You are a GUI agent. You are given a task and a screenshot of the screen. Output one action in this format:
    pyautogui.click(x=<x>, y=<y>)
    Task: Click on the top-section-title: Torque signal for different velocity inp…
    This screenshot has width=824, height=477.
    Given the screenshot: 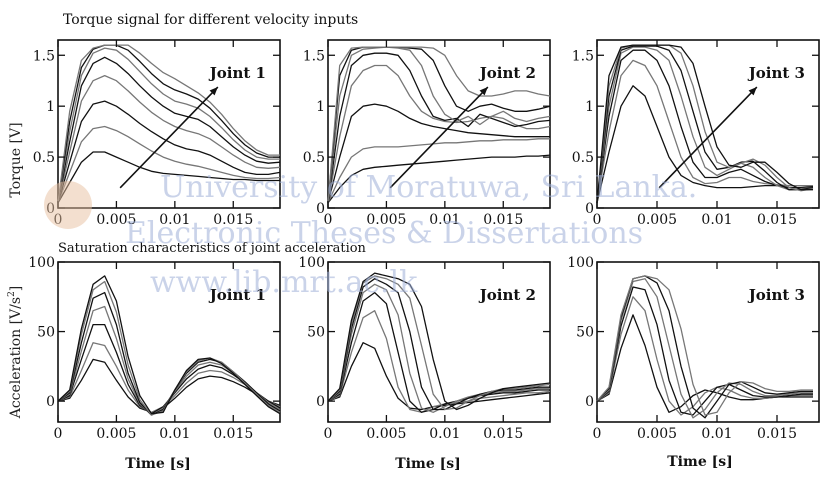 What is the action you would take?
    pyautogui.click(x=210, y=20)
    